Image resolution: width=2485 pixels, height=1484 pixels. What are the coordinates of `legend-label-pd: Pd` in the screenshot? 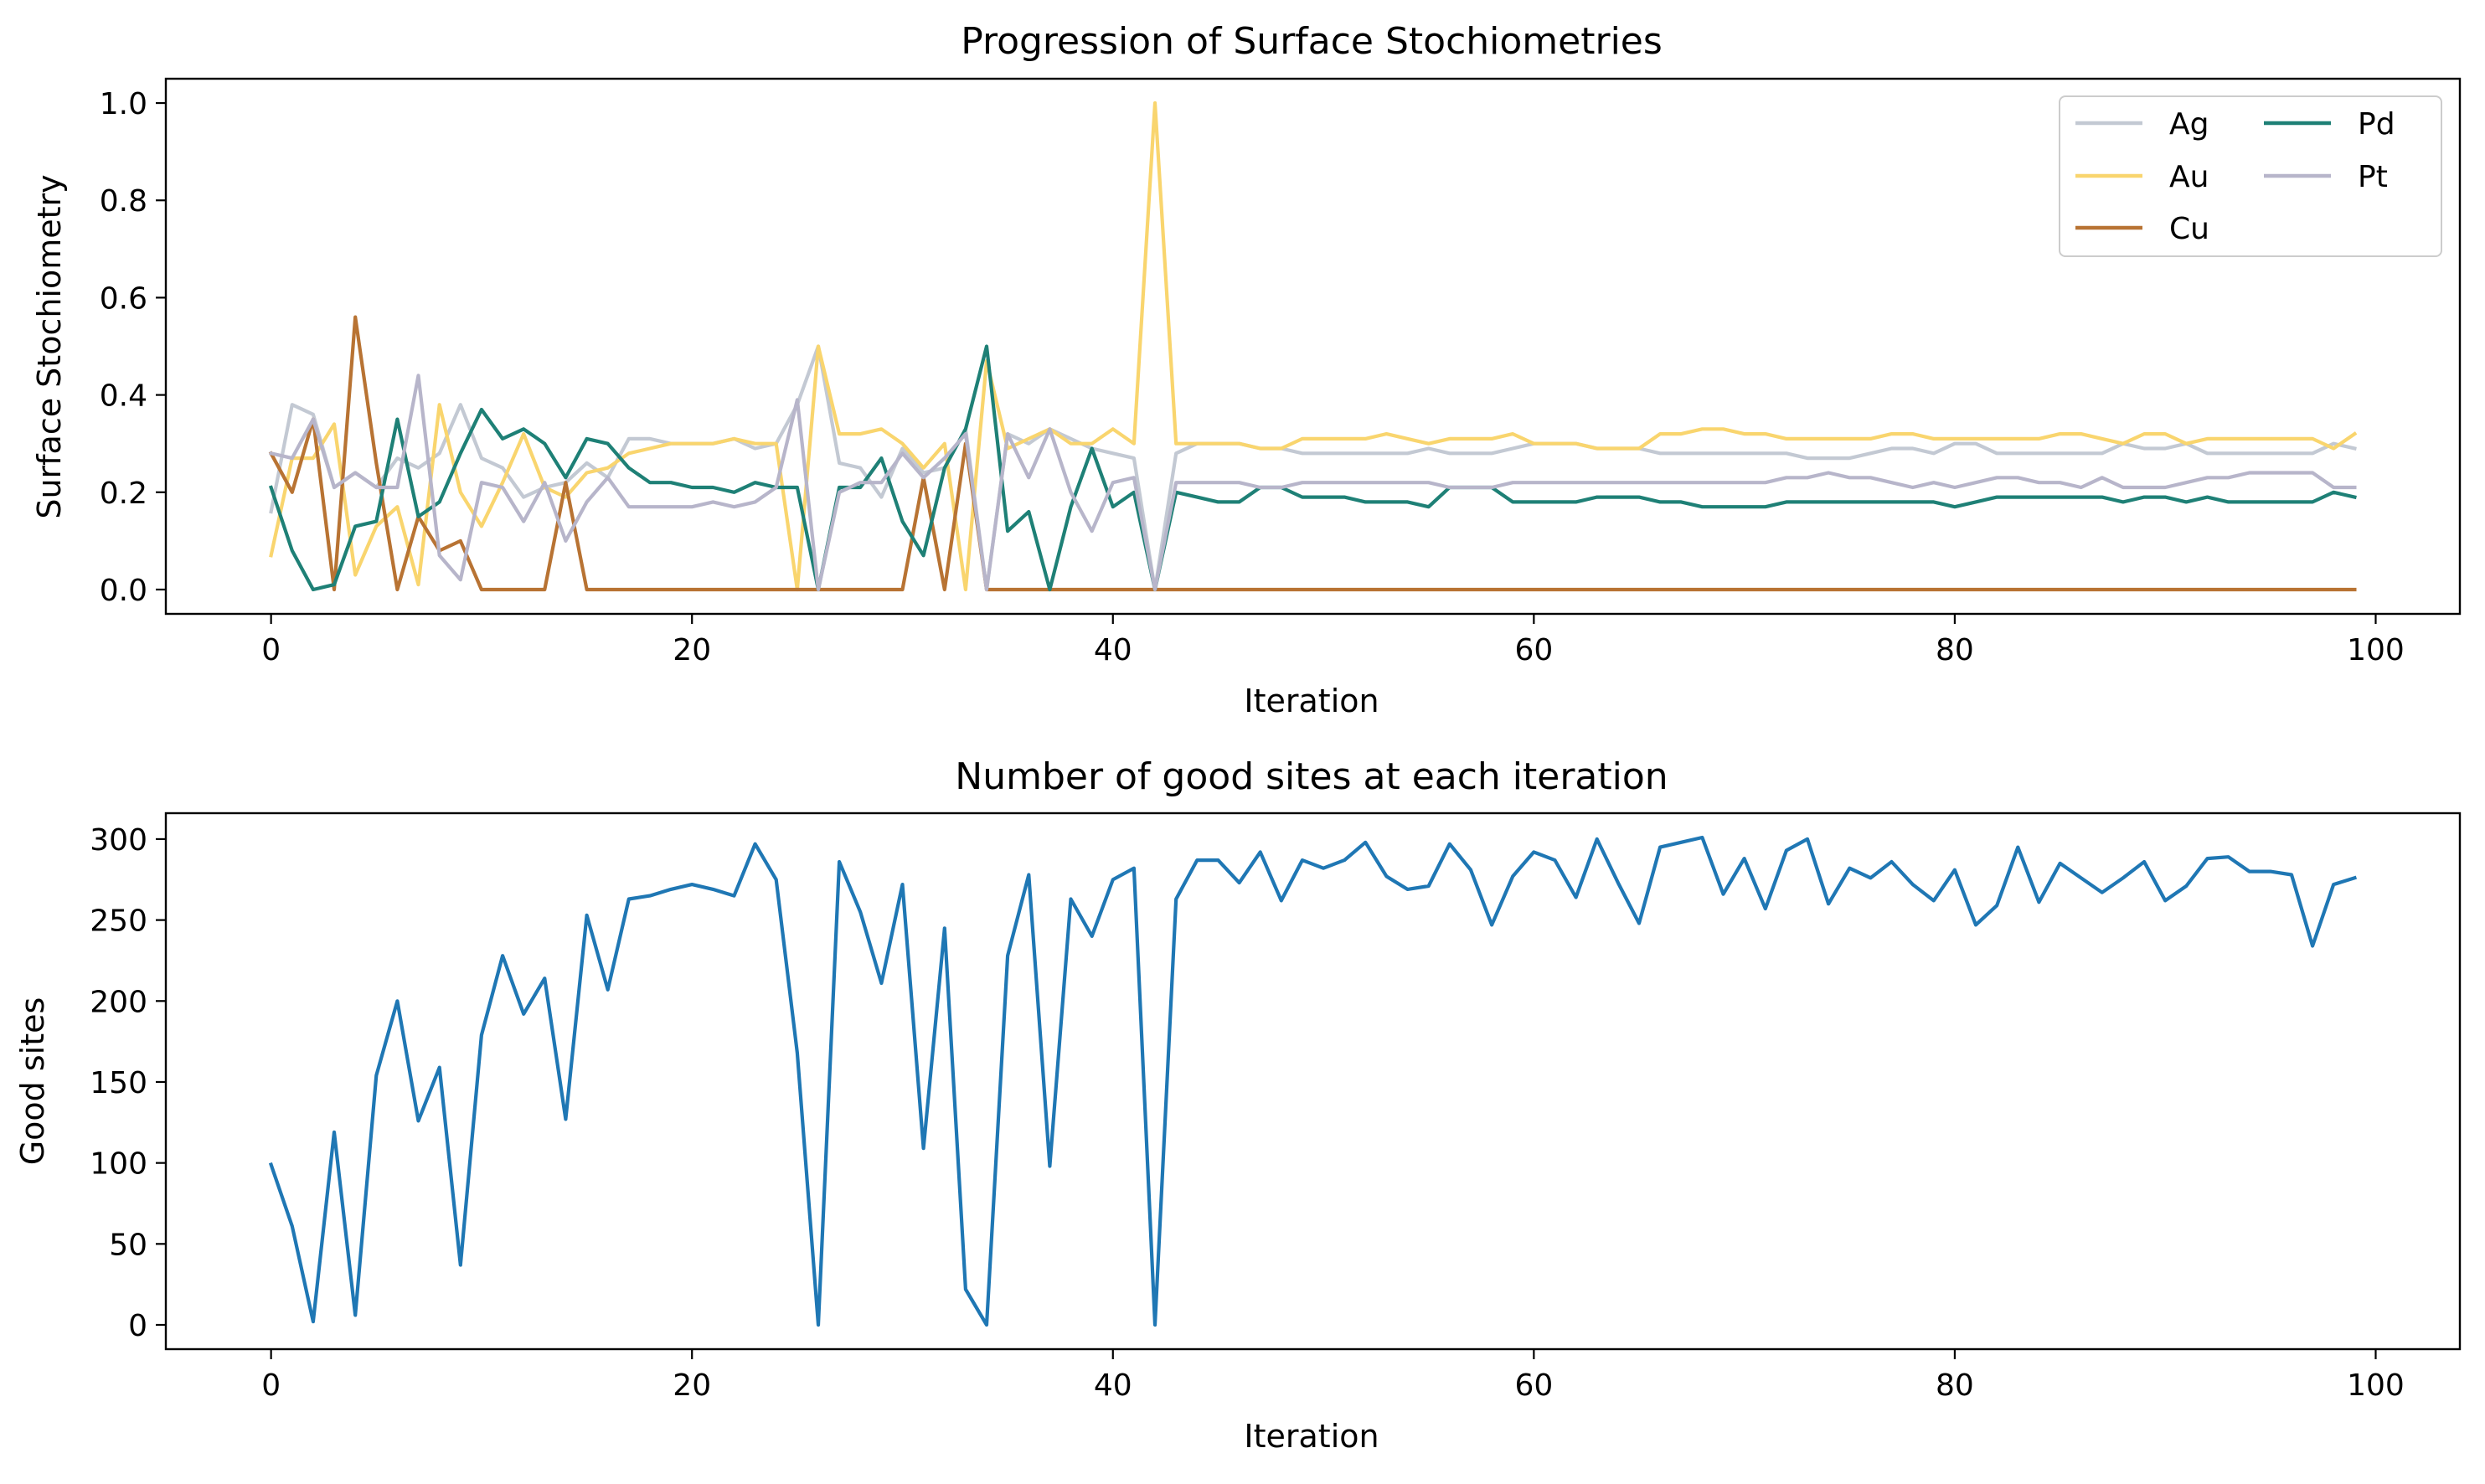 It's located at (2376, 124).